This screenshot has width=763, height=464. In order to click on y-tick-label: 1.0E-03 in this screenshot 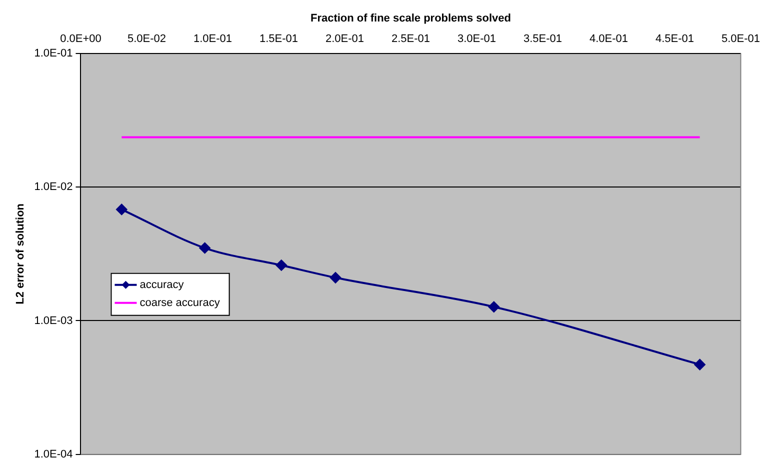, I will do `click(53, 320)`.